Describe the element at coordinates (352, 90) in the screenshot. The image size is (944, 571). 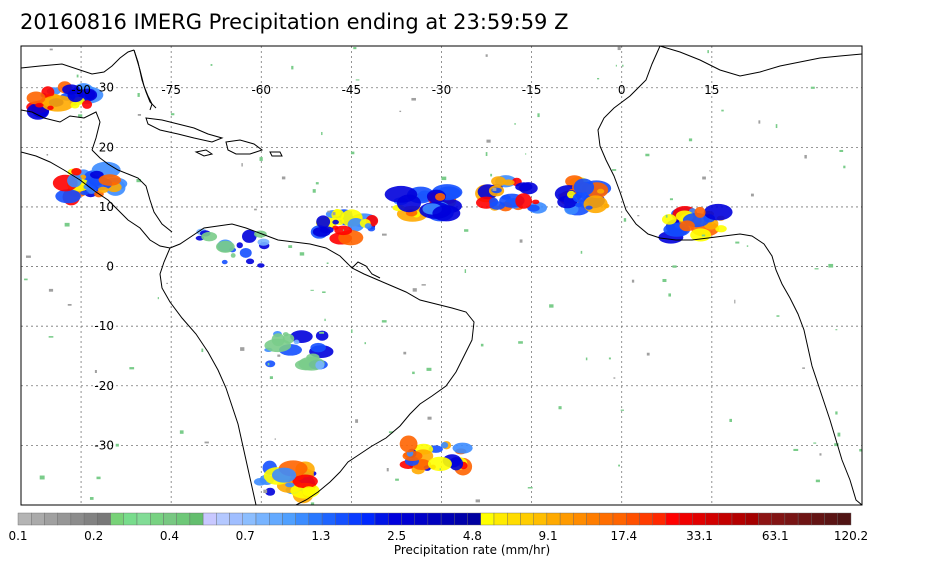
I see `lon-tick-label: -45` at that location.